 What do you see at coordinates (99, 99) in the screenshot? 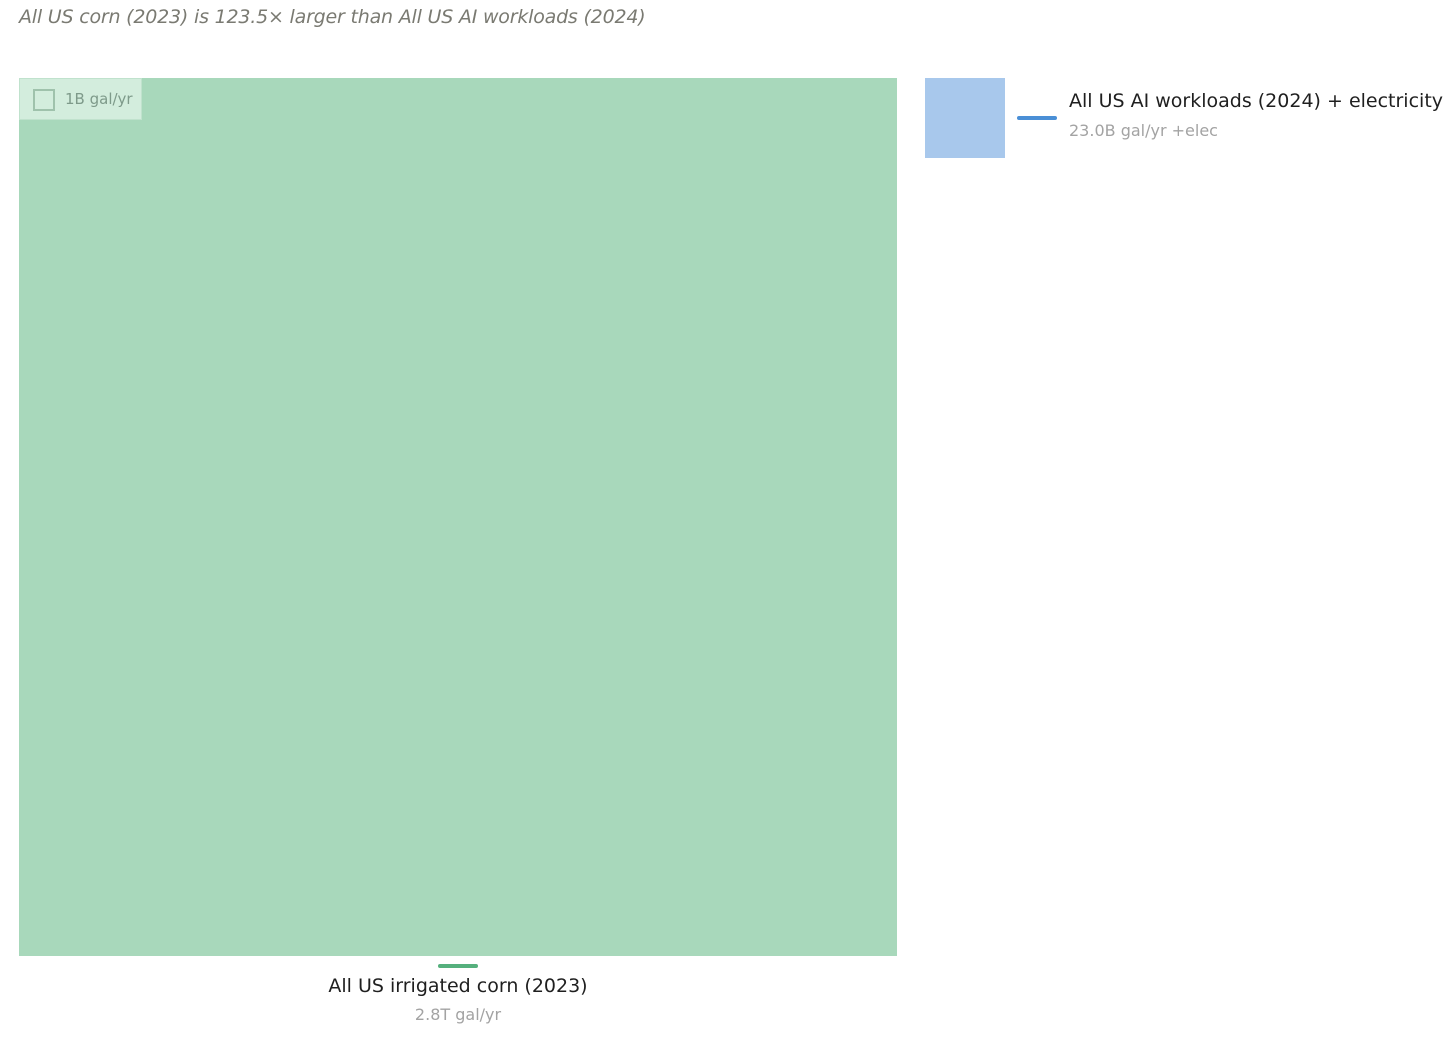
I see `scale-legend-label: 1B gal/yr` at bounding box center [99, 99].